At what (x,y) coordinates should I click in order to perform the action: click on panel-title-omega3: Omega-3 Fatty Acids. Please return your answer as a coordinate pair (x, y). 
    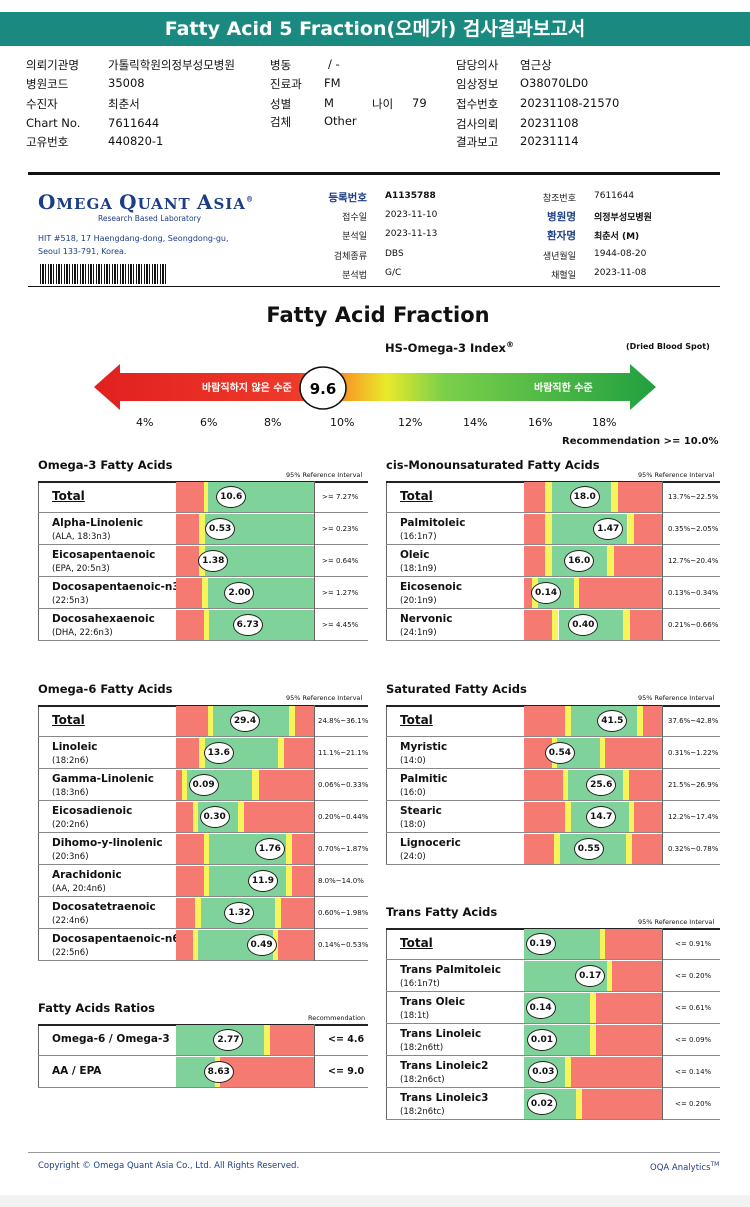
    Looking at the image, I should click on (105, 465).